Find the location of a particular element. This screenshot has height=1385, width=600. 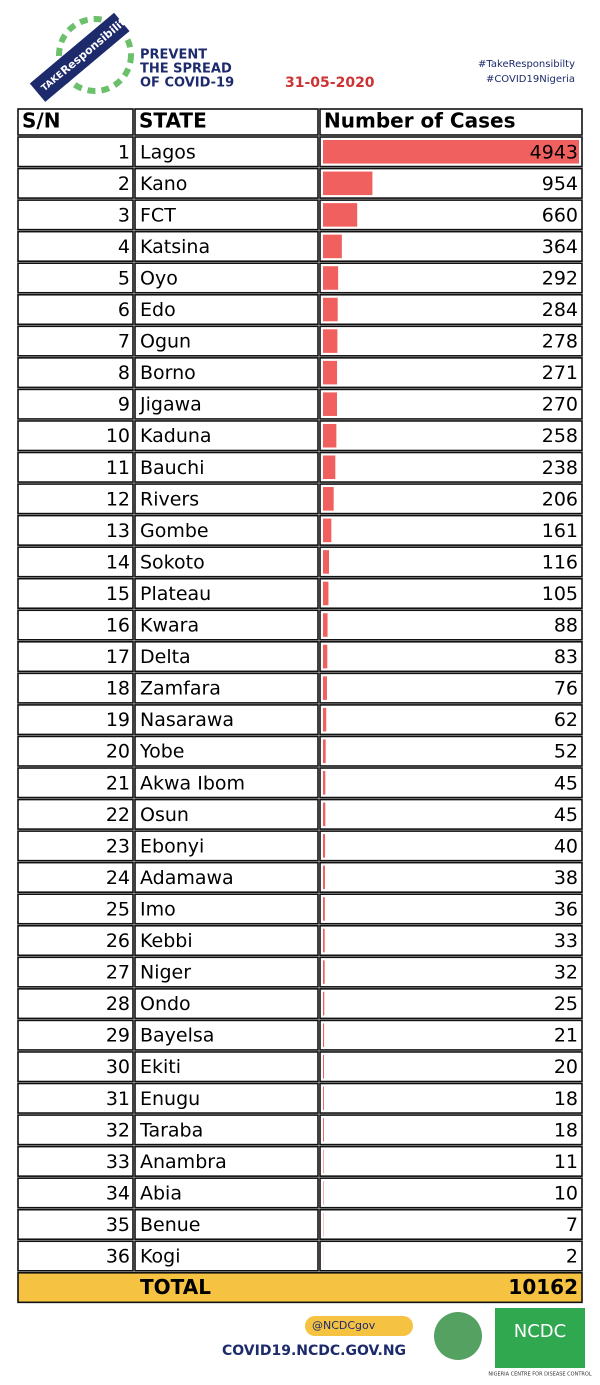

state: Enugu is located at coordinates (170, 1099).